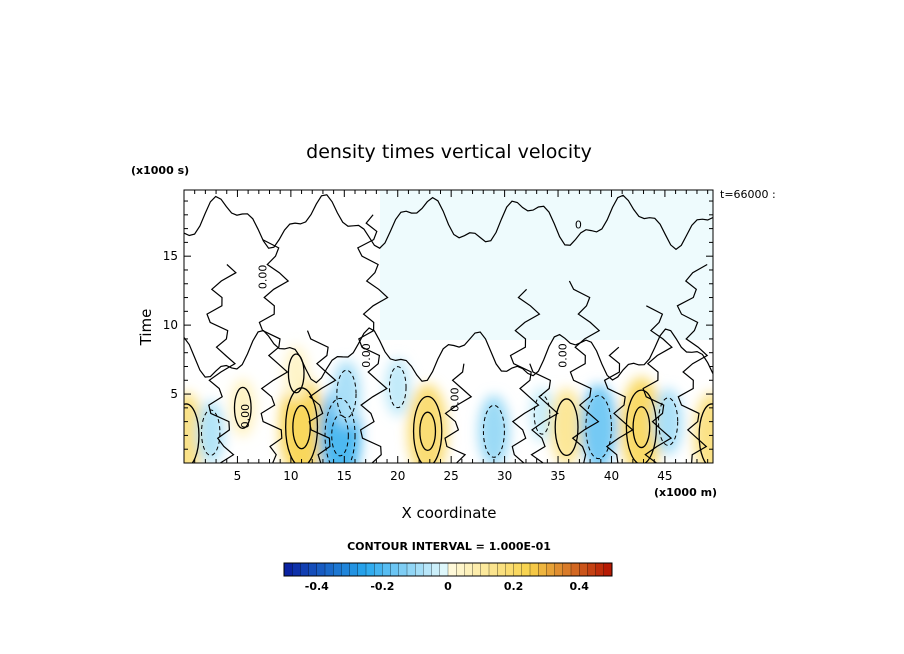 Image resolution: width=904 pixels, height=654 pixels. What do you see at coordinates (317, 586) in the screenshot?
I see `colorbar-tick-label: -0.4` at bounding box center [317, 586].